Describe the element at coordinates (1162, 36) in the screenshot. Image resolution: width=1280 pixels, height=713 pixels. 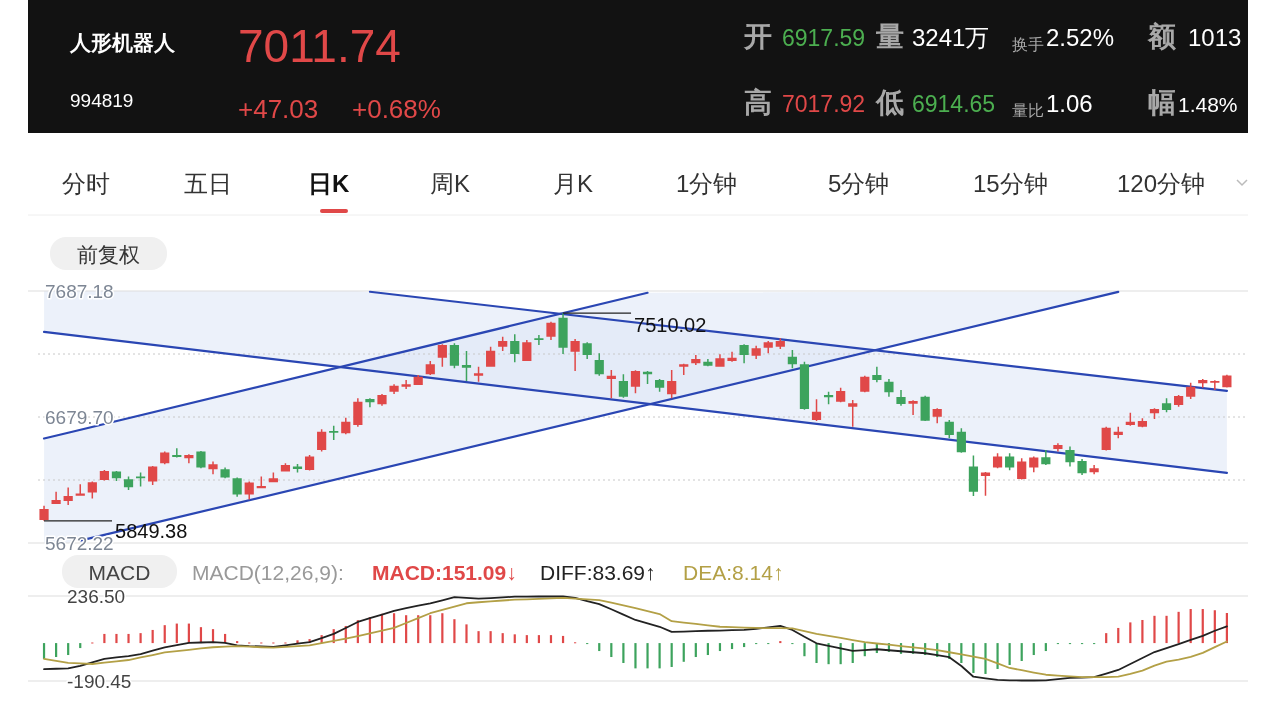
I see `text: 额` at that location.